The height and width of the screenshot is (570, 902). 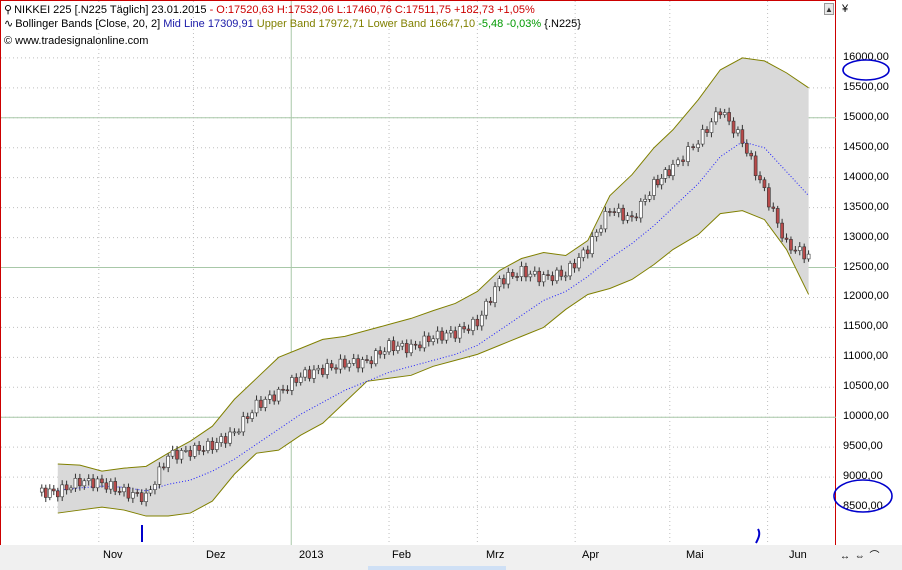 I want to click on annotation-mark-mai, so click(x=758, y=536).